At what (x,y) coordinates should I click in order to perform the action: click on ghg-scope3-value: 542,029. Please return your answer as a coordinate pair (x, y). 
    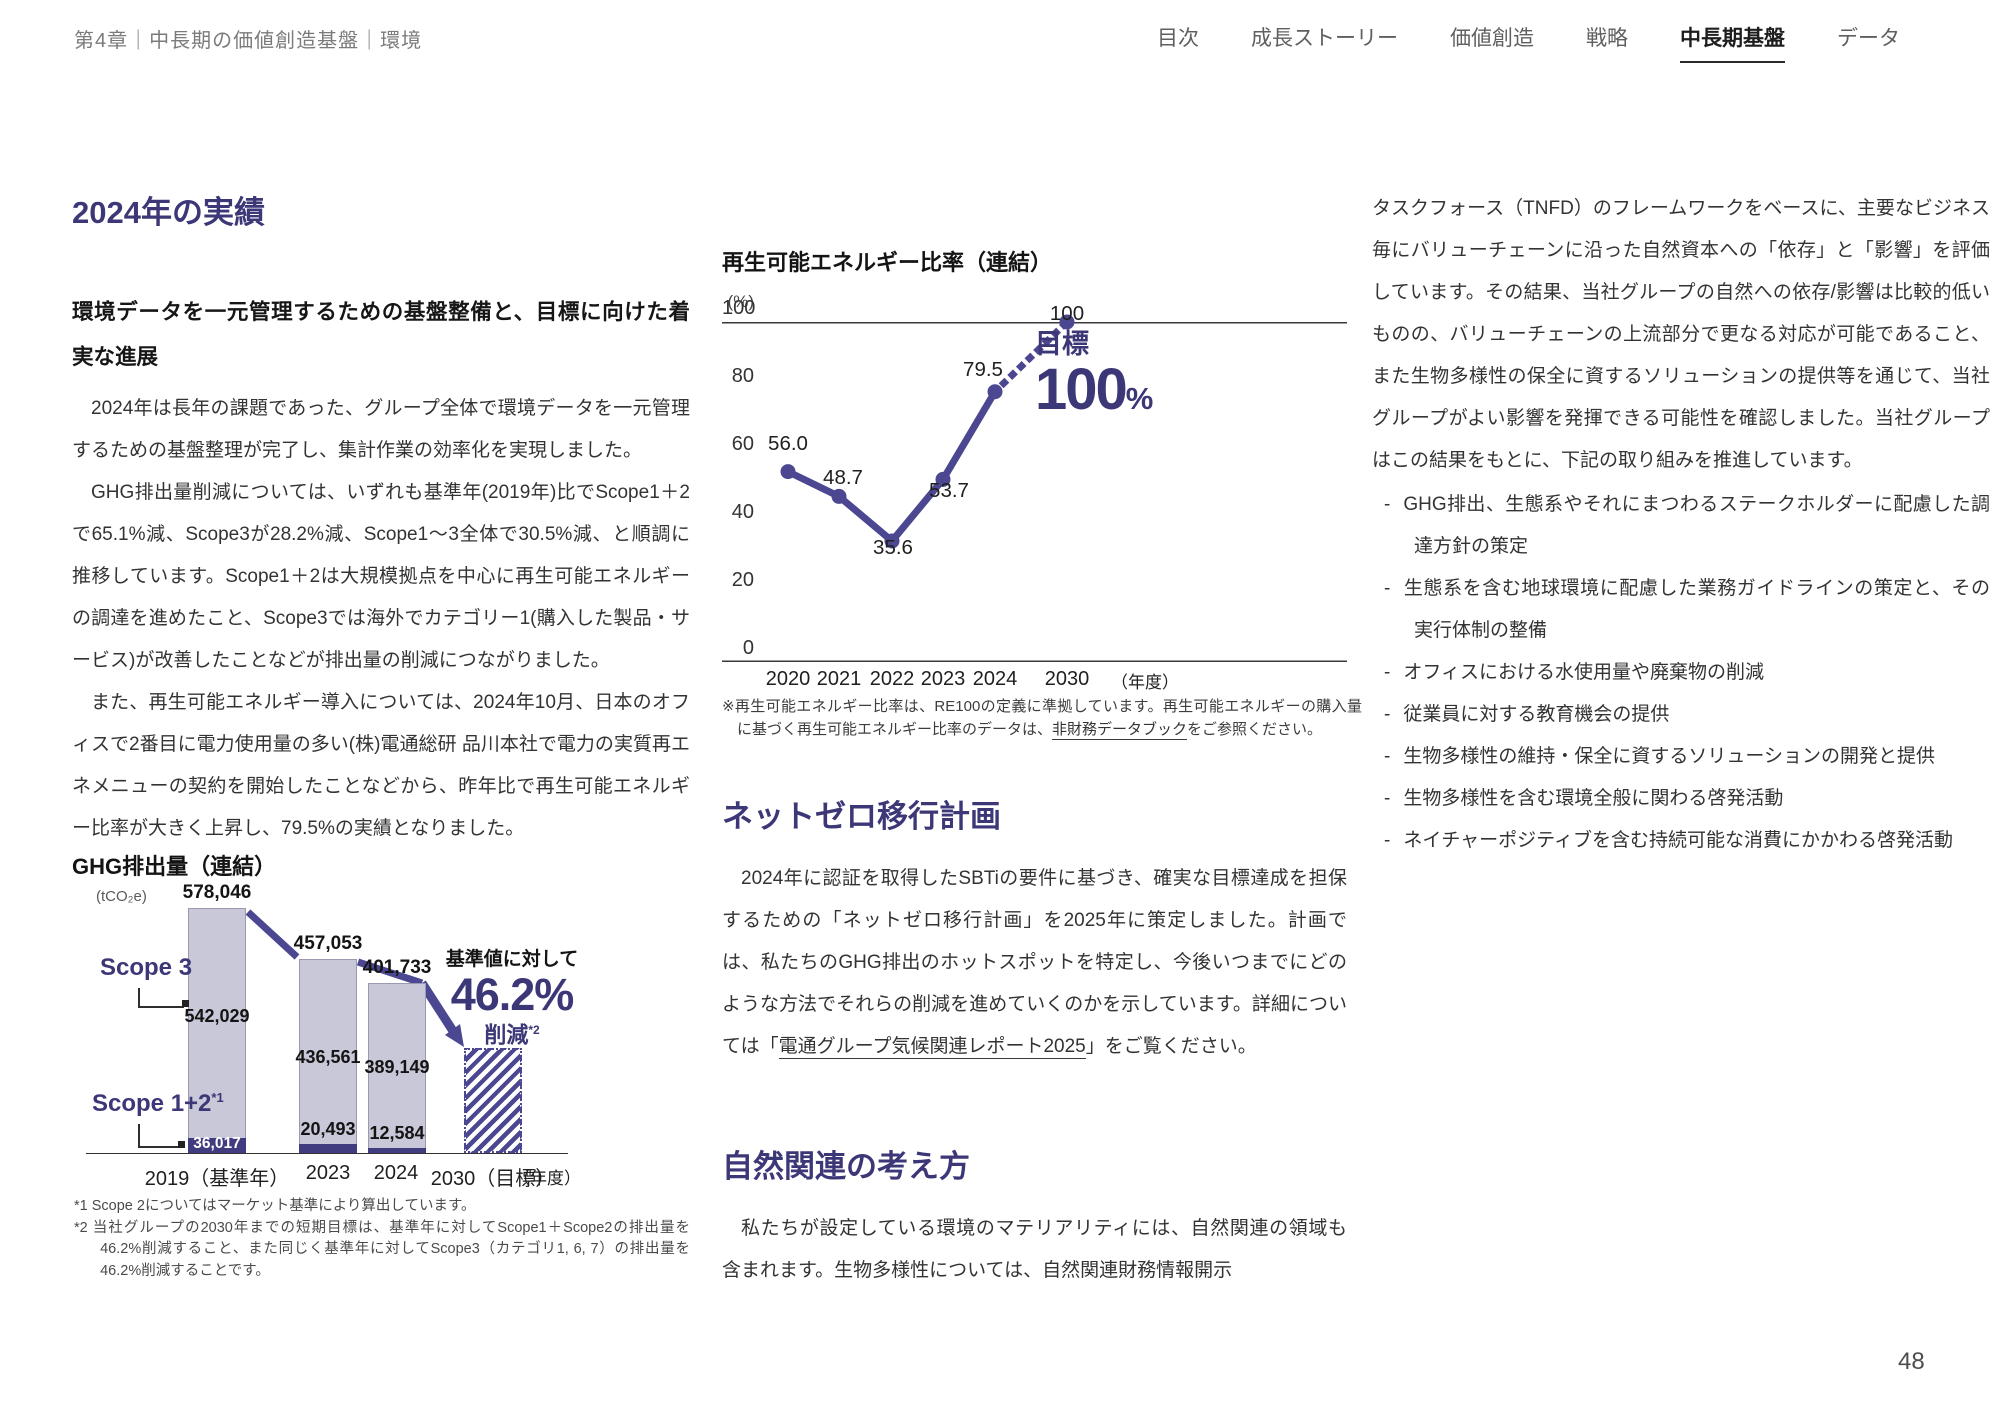
    Looking at the image, I should click on (217, 1016).